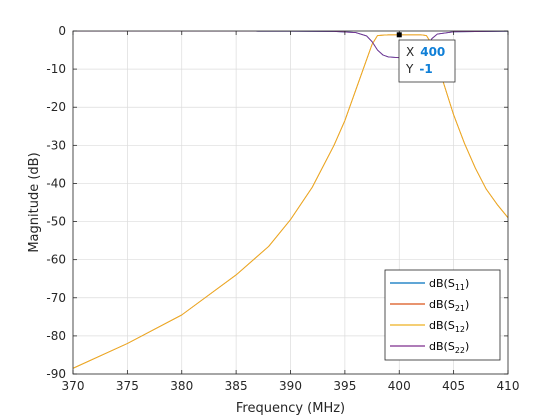 This screenshot has height=420, width=560. Describe the element at coordinates (290, 408) in the screenshot. I see `x-axis-label: Frequency (MHz)` at that location.